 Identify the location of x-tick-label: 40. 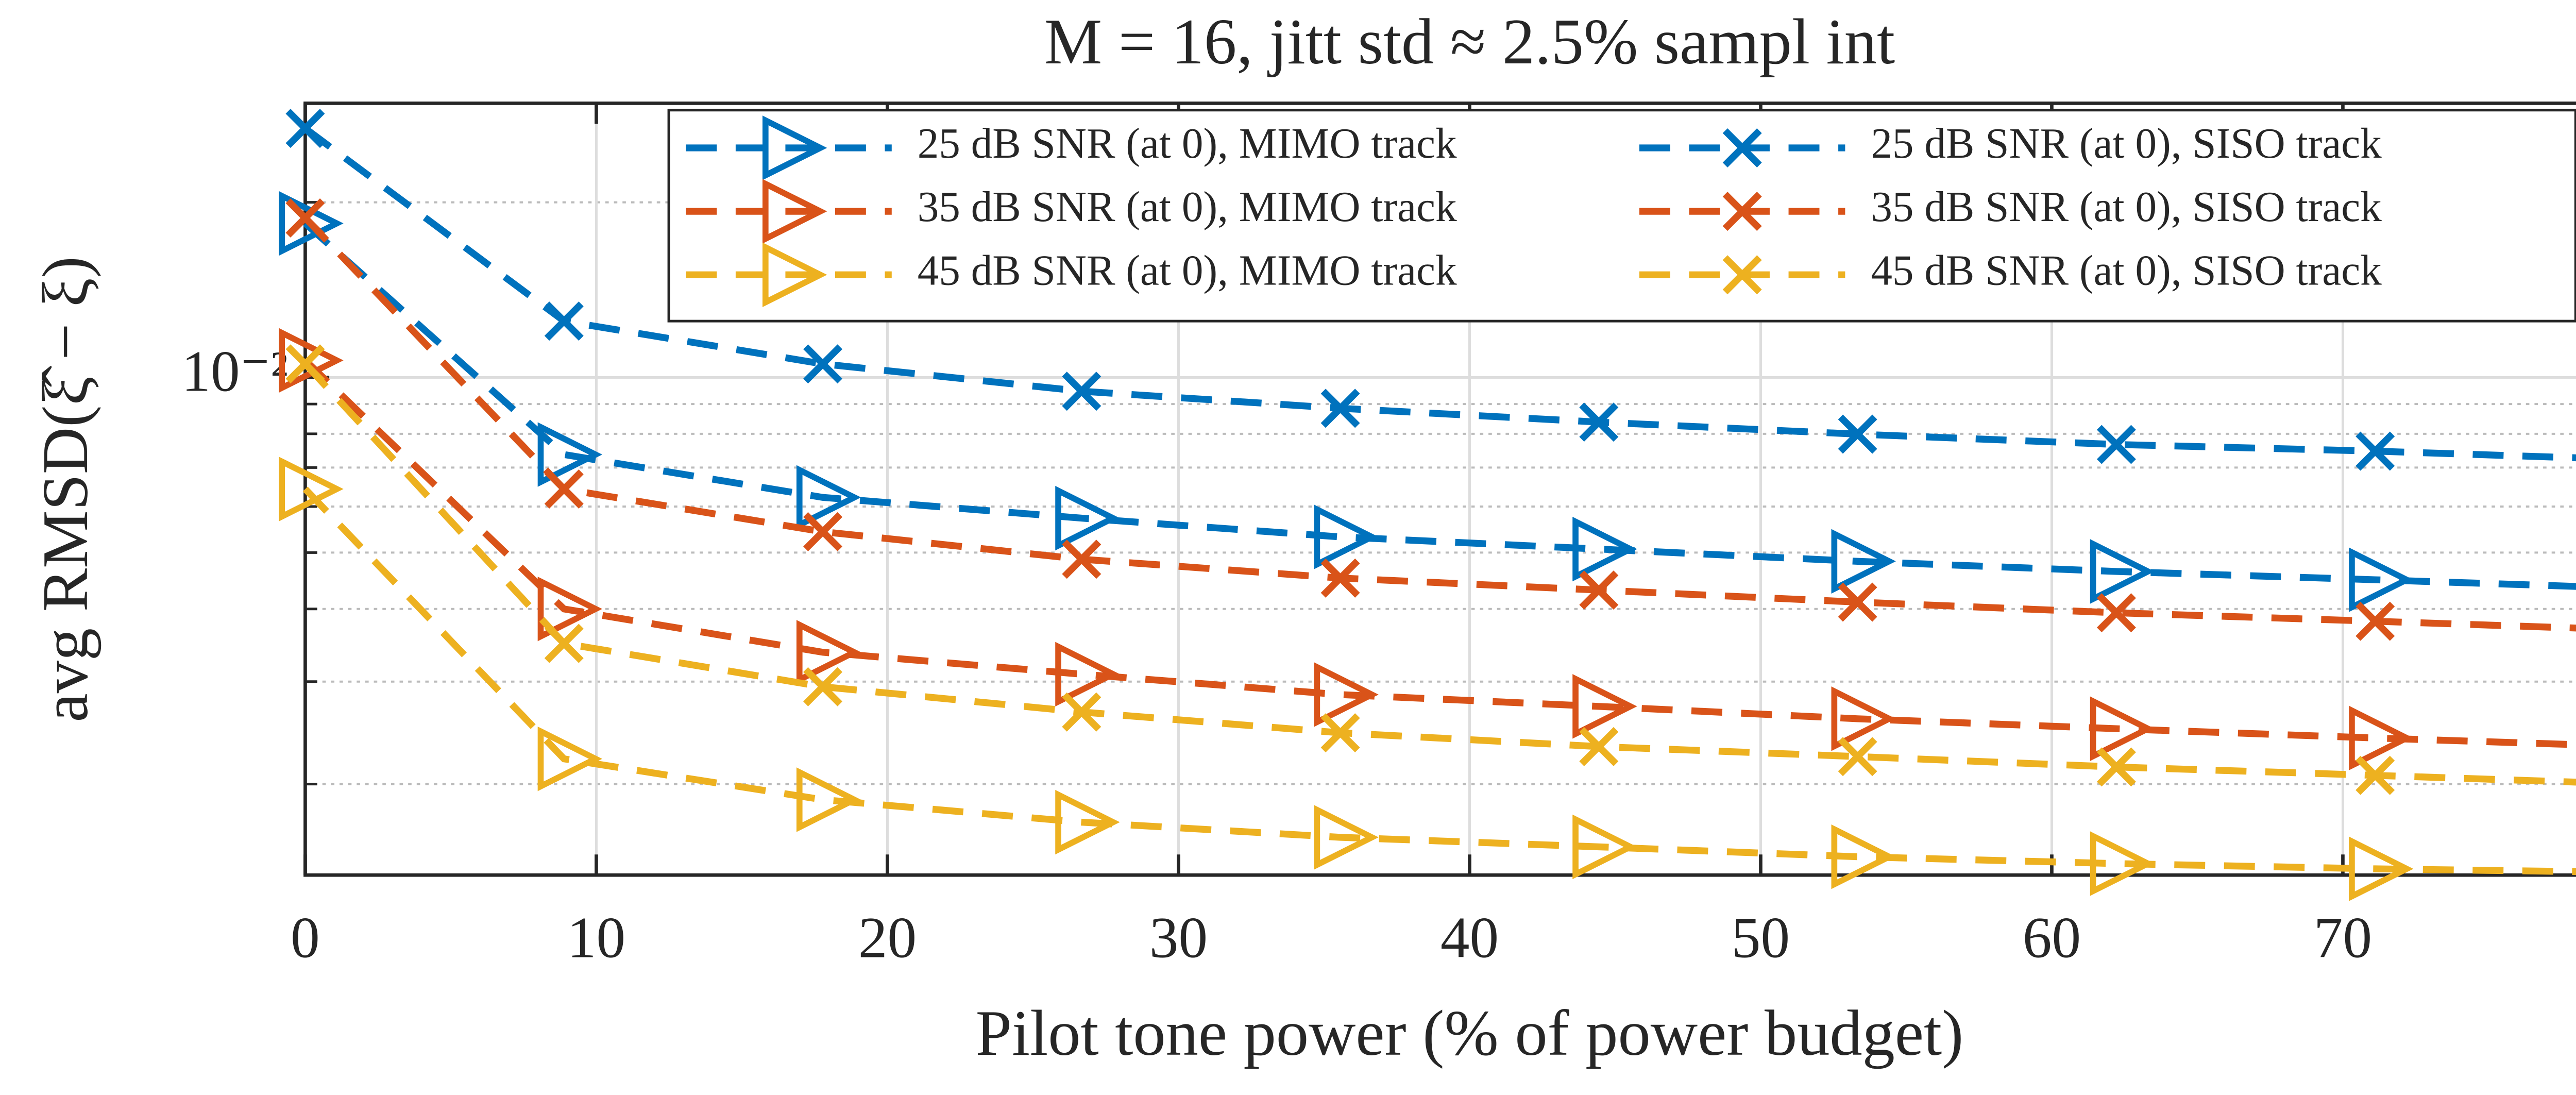
(1470, 937).